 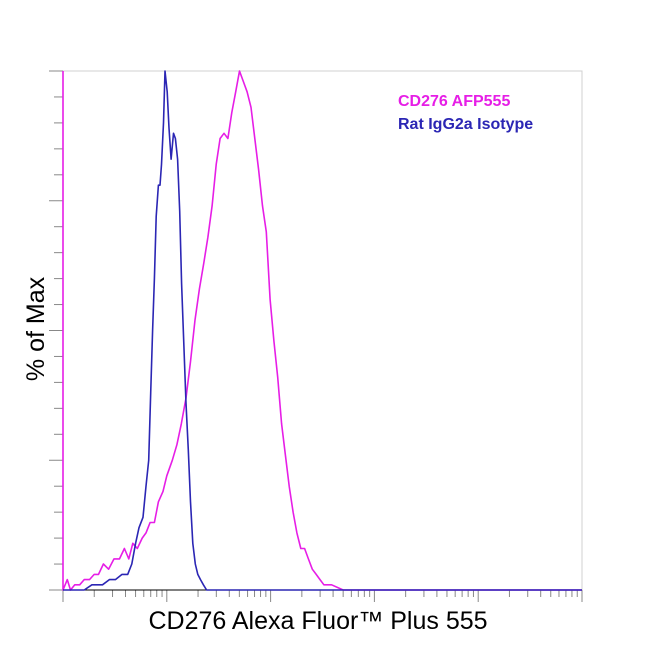 What do you see at coordinates (454, 101) in the screenshot?
I see `legend-entry-cd276: CD276 AFP555` at bounding box center [454, 101].